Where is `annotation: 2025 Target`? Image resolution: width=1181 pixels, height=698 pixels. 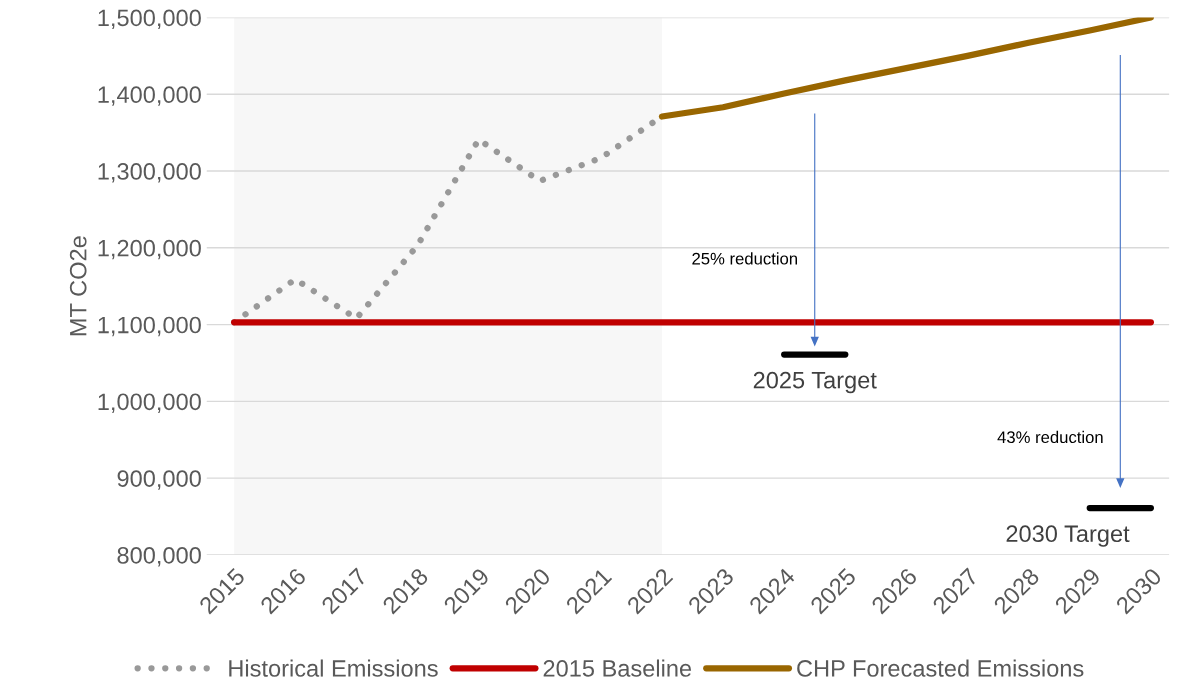 annotation: 2025 Target is located at coordinates (815, 382).